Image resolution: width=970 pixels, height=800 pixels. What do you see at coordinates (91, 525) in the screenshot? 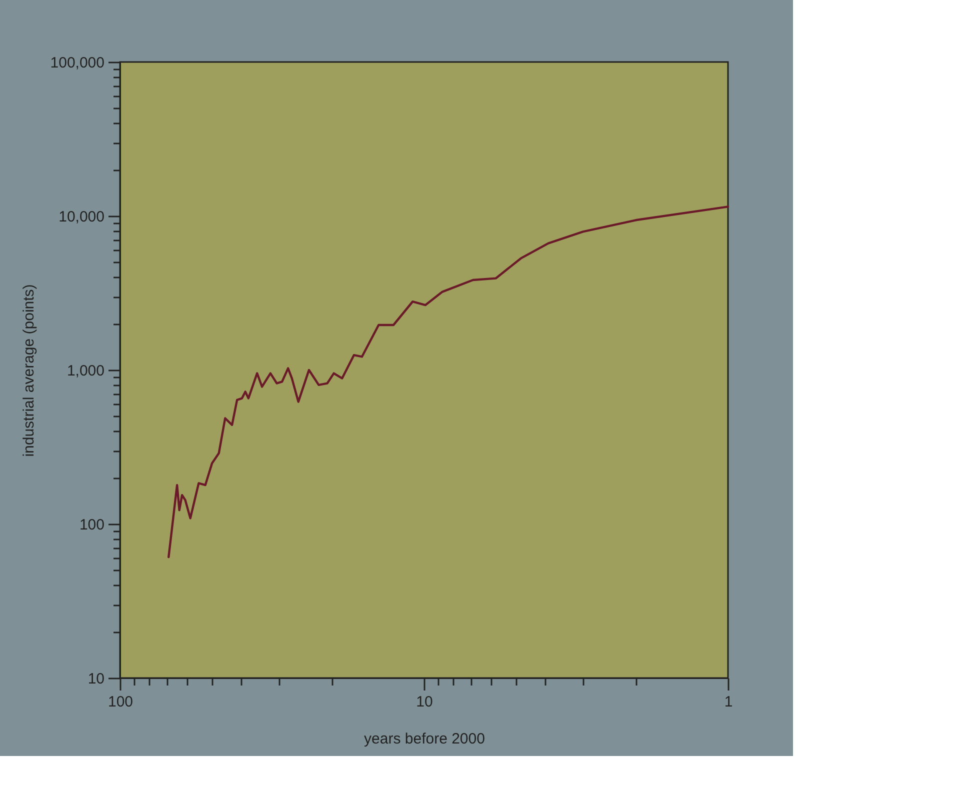
I see `y-tick-label: 100` at bounding box center [91, 525].